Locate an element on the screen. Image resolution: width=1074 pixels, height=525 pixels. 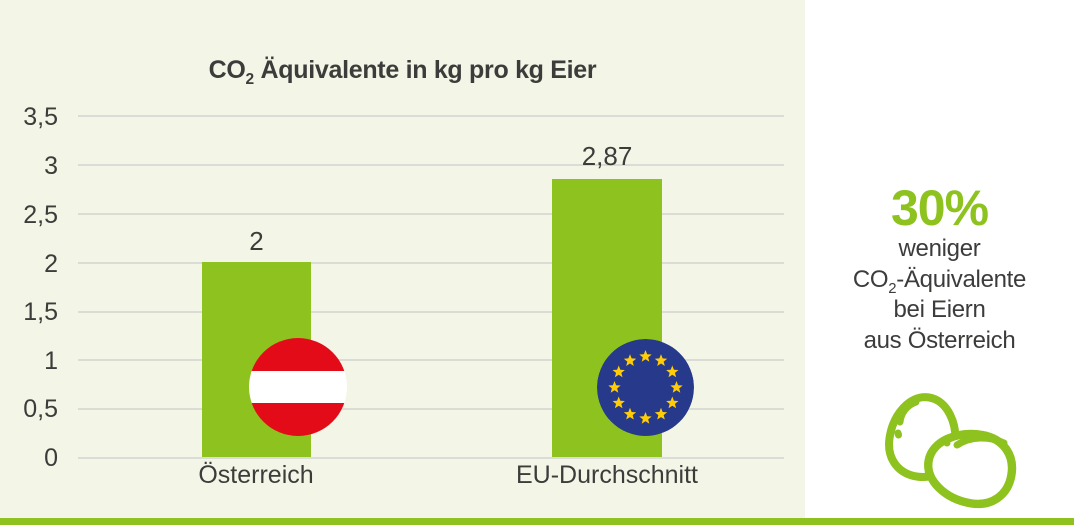
statement-line-3: bei Eiern is located at coordinates (939, 309).